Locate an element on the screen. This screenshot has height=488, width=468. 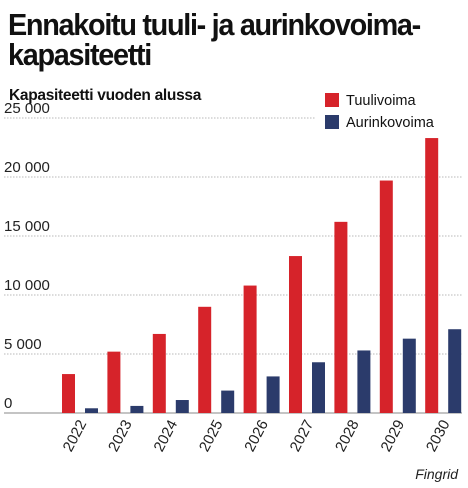
x-tick-label: 2029 is located at coordinates (392, 435).